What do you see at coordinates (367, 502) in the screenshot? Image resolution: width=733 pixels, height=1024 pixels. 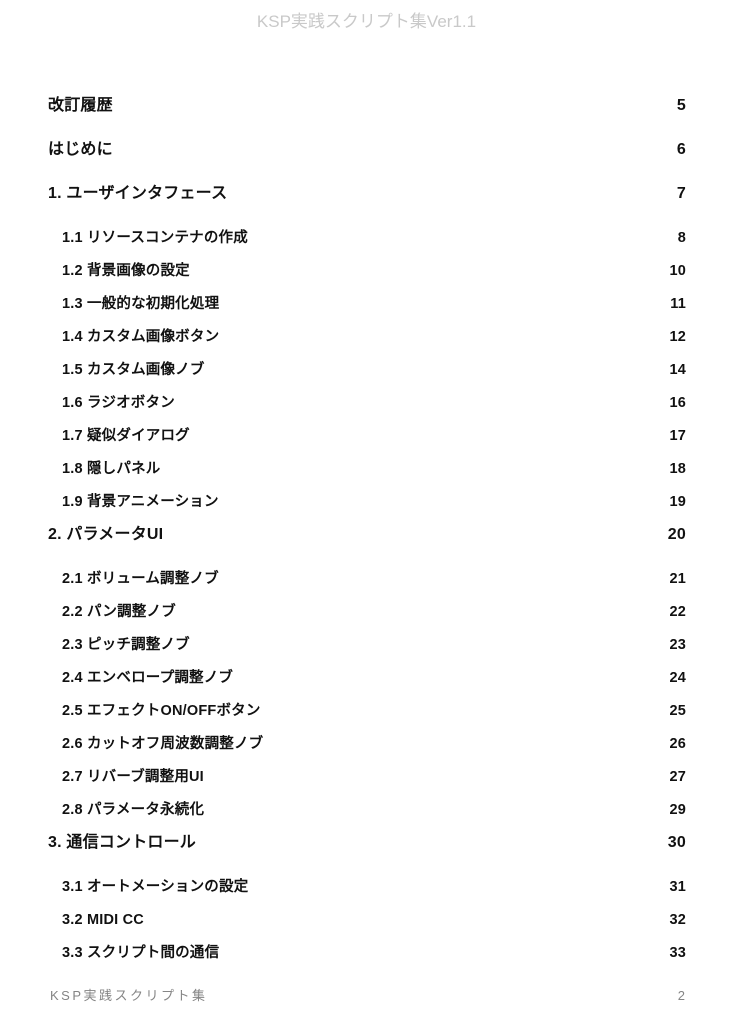 I see `toc-entry: 1.9 背景アニメーション 19` at bounding box center [367, 502].